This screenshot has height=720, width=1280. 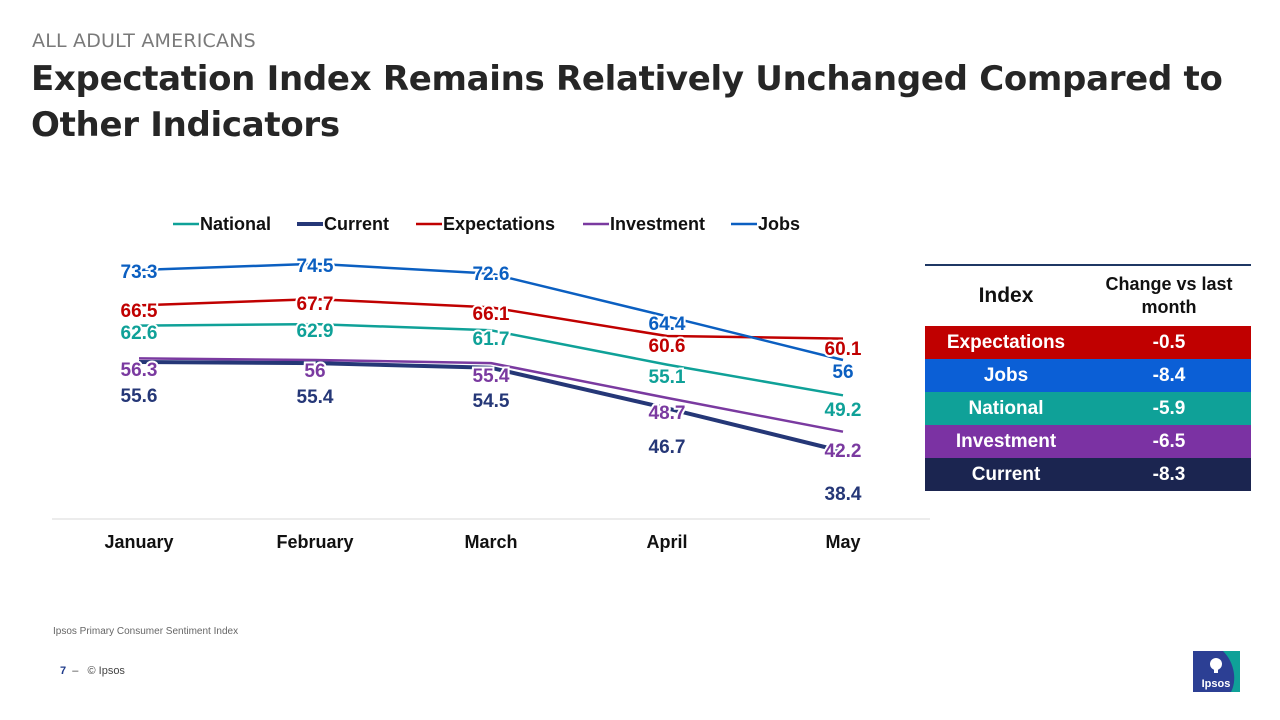 I want to click on data-label-national: 55.1, so click(x=667, y=377).